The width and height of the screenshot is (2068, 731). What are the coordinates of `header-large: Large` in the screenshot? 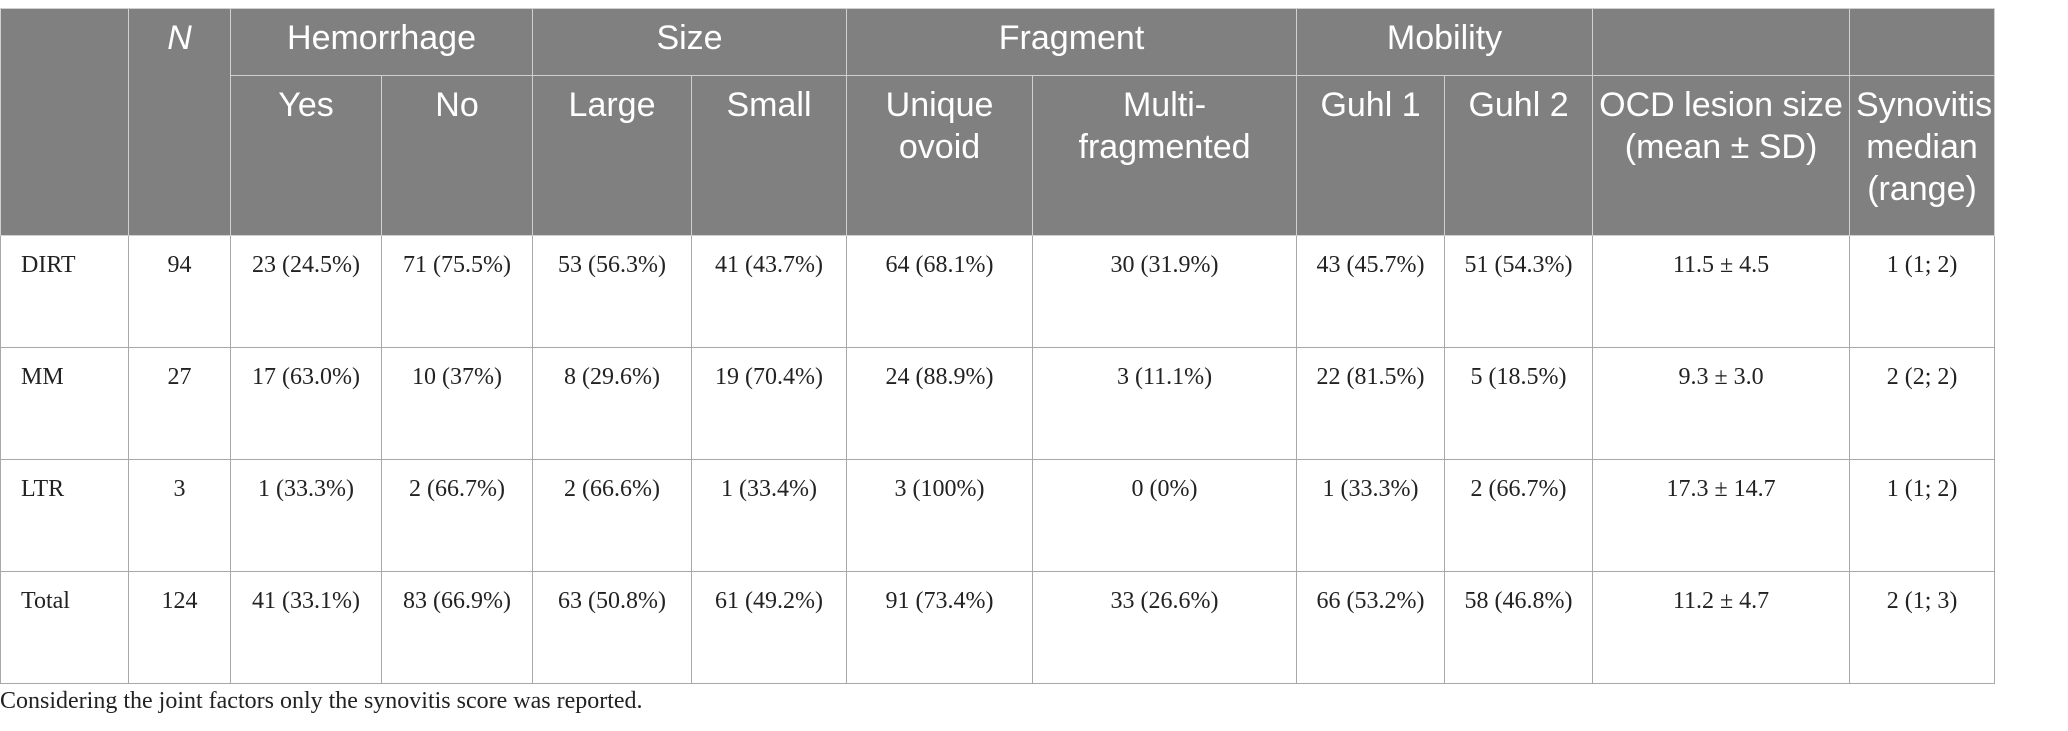 It's located at (612, 155).